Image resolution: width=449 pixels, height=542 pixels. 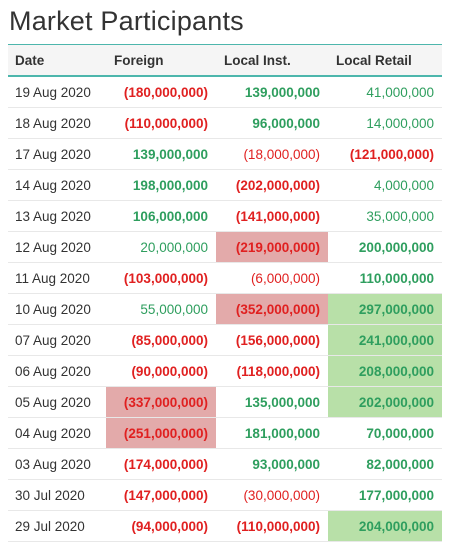 What do you see at coordinates (272, 185) in the screenshot?
I see `local-inst-cell: (202,000,000)` at bounding box center [272, 185].